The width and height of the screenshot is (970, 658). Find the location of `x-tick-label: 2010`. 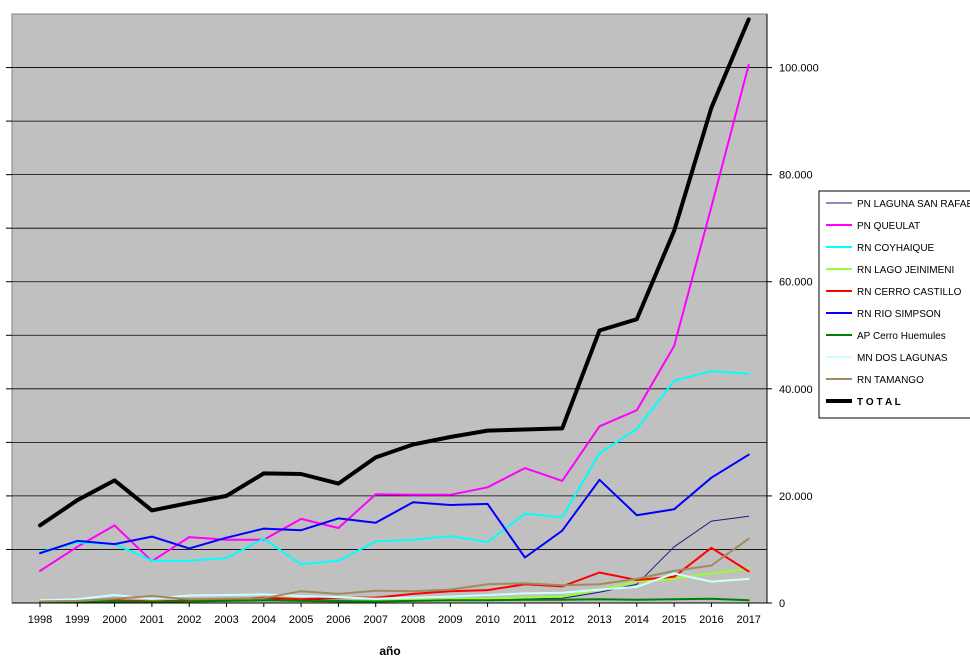

x-tick-label: 2010 is located at coordinates (487, 620).